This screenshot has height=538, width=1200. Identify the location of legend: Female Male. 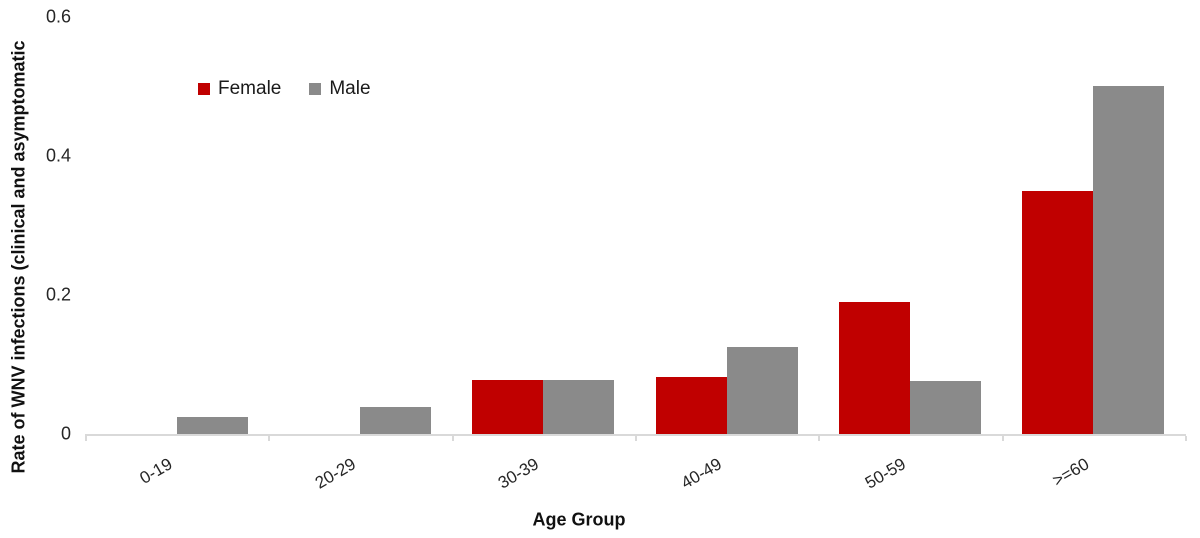
(284, 89).